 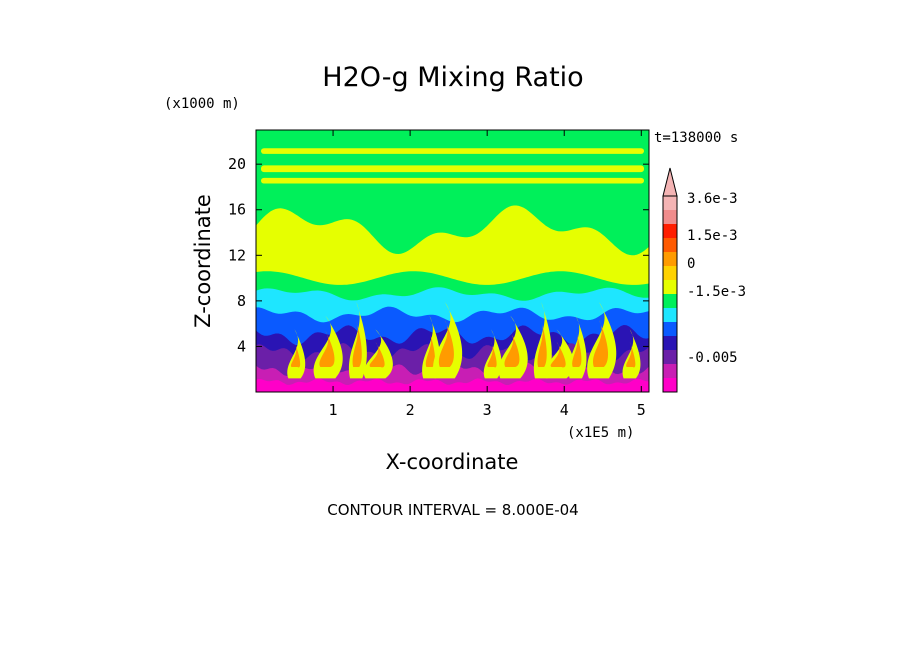 I want to click on colorbar-frame, so click(x=670, y=294).